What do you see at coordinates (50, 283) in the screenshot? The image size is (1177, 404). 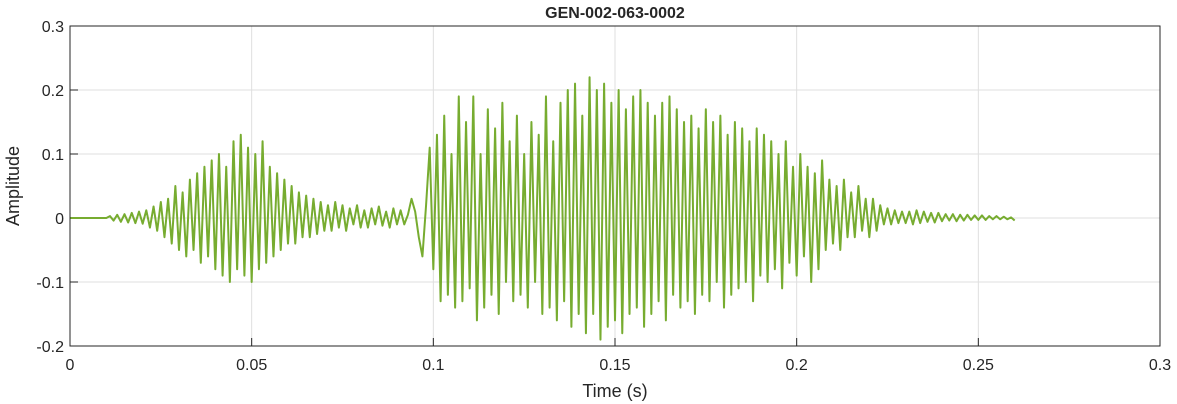 I see `y-tick-label: -0.1` at bounding box center [50, 283].